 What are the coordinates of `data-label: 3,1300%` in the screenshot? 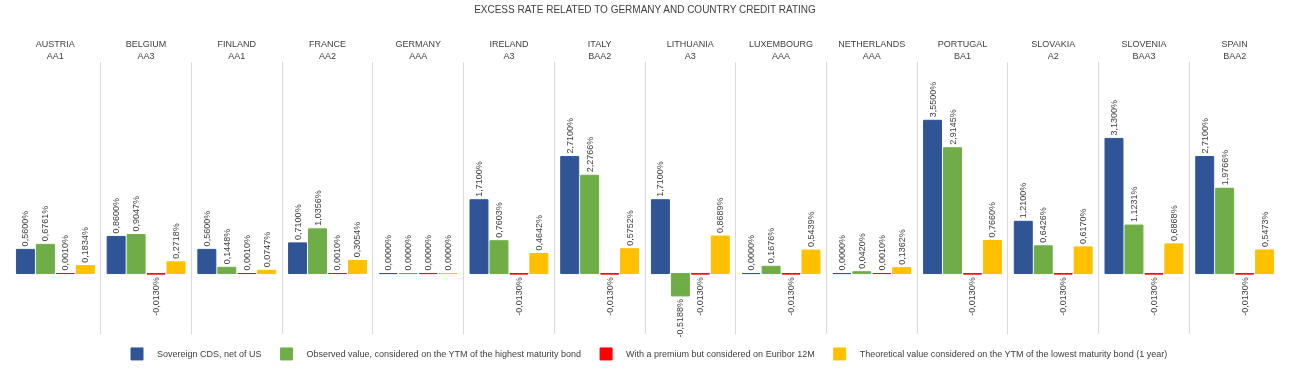 It's located at (1113, 117).